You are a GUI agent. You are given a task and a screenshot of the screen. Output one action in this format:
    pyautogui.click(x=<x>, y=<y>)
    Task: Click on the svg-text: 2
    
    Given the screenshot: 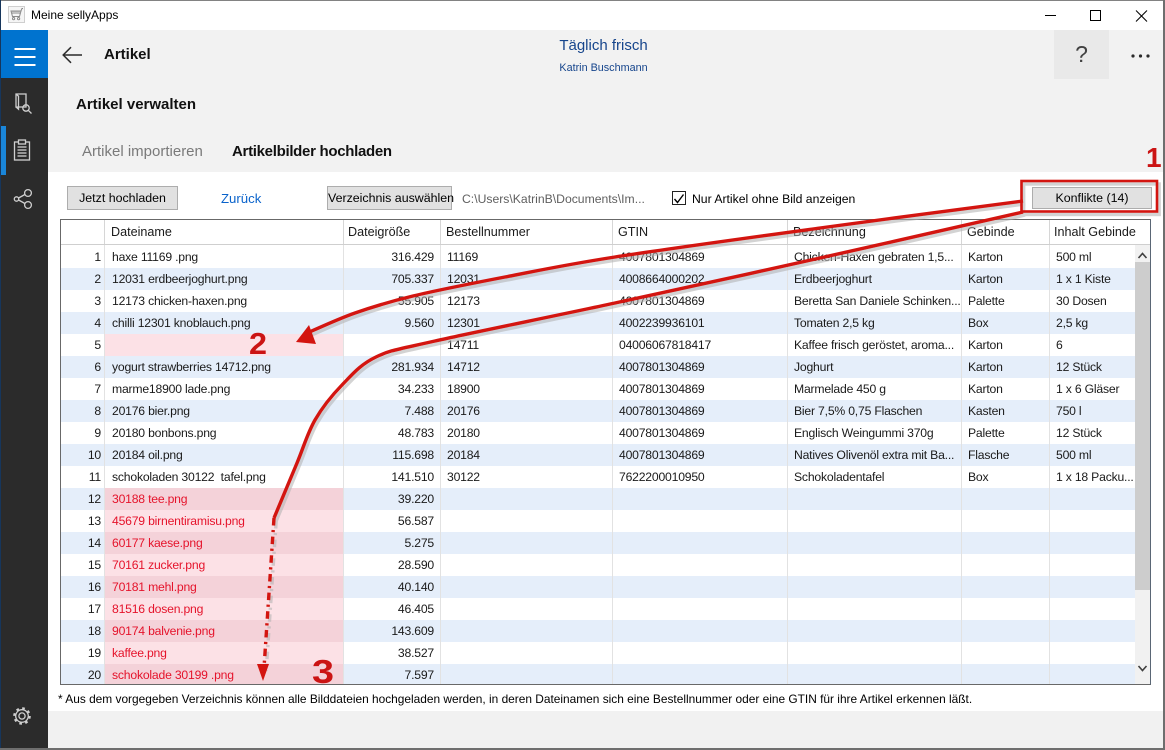 What is the action you would take?
    pyautogui.click(x=258, y=343)
    